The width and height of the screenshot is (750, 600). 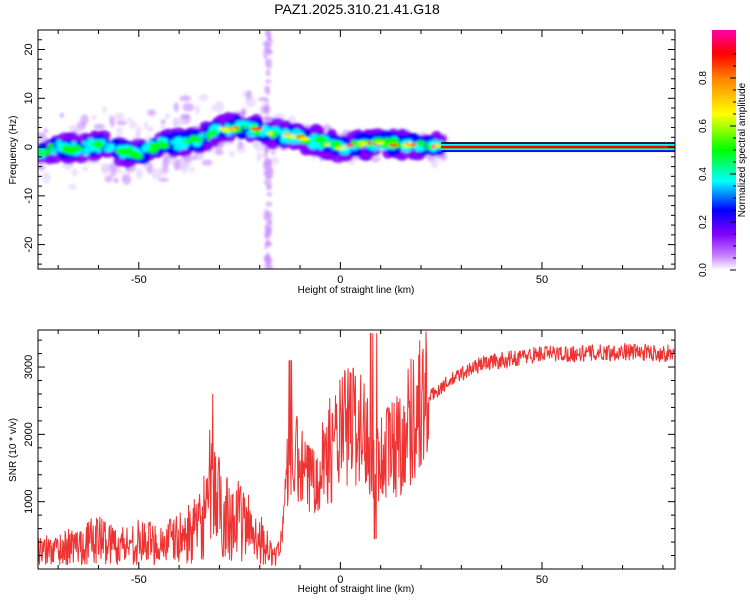 I want to click on colorbar-label: Normalized spectral amplitude, so click(x=742, y=149).